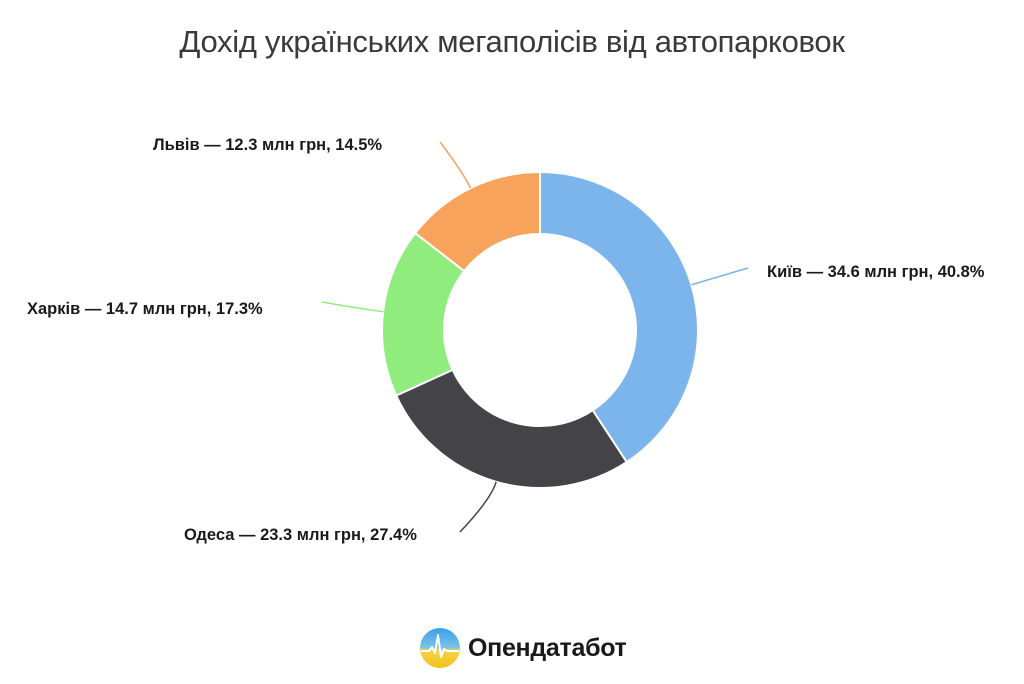 This screenshot has height=684, width=1024. Describe the element at coordinates (720, 276) in the screenshot. I see `connector-kyiv` at that location.